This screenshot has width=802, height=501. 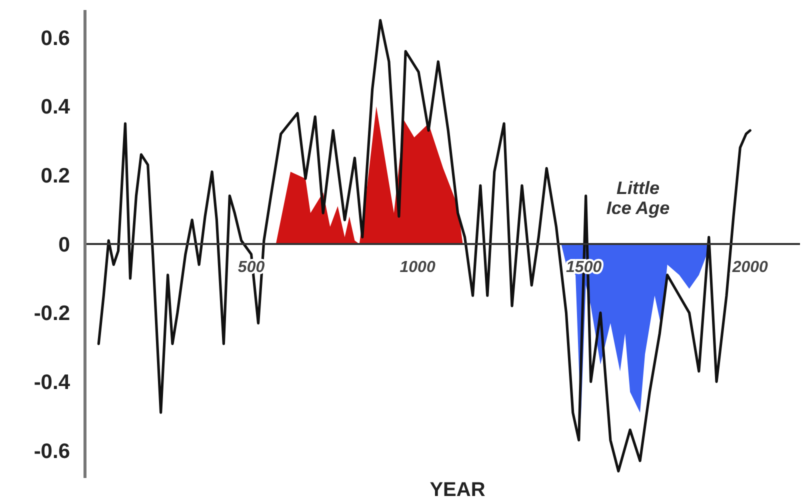 I want to click on y-tick-label: 0.4, so click(x=55, y=107).